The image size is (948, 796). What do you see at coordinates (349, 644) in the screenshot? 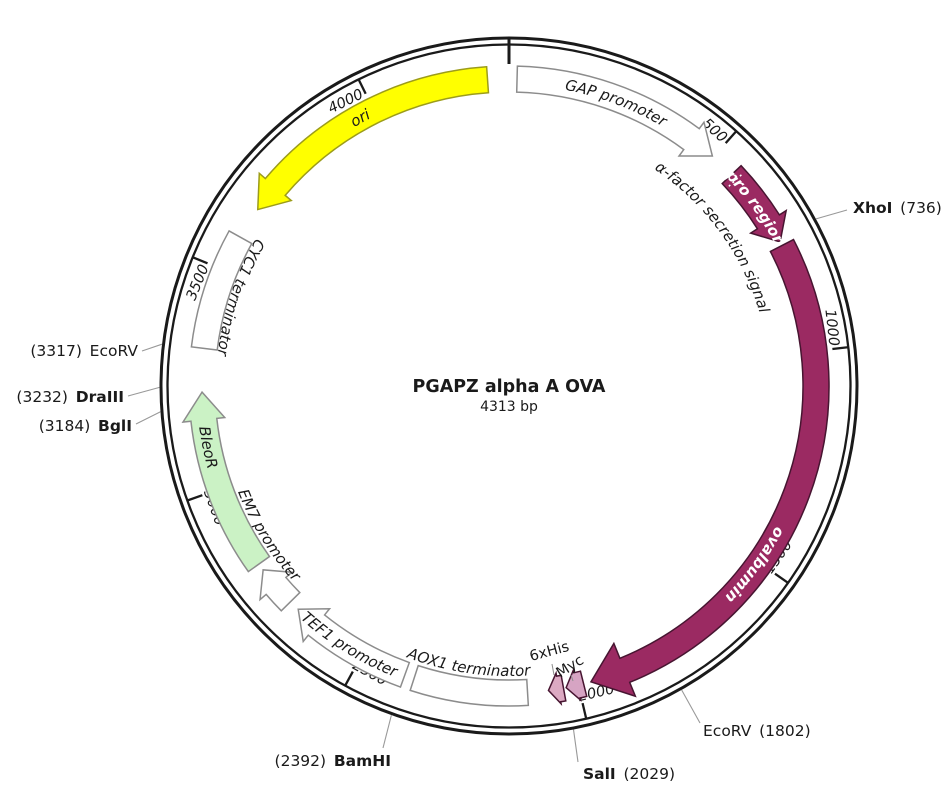
I see `feature-label-tef1-promoter: TEF1 promoter` at bounding box center [349, 644].